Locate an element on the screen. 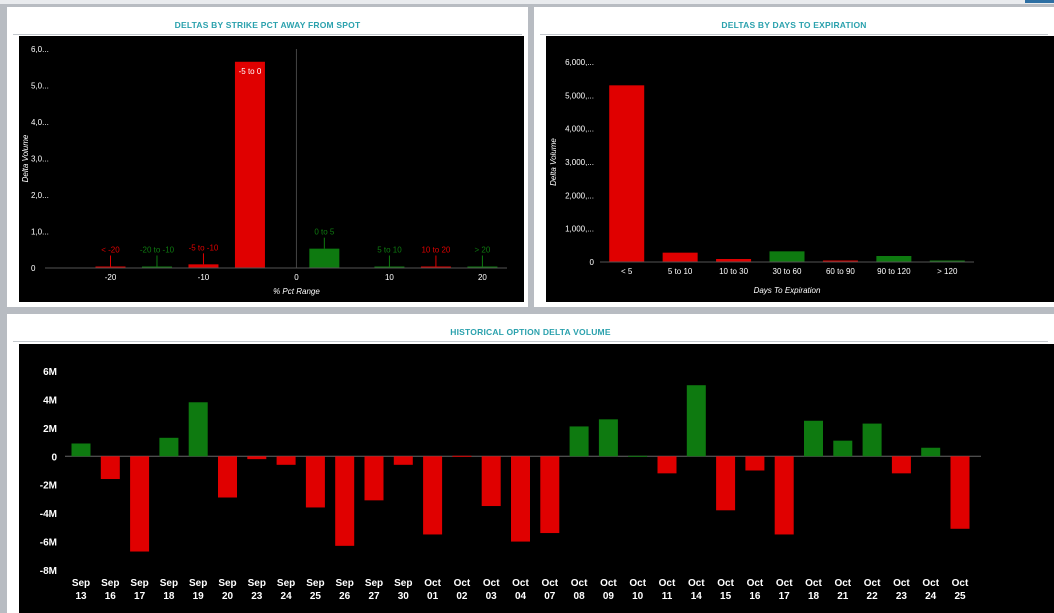  x-tick-day: 25 is located at coordinates (316, 596).